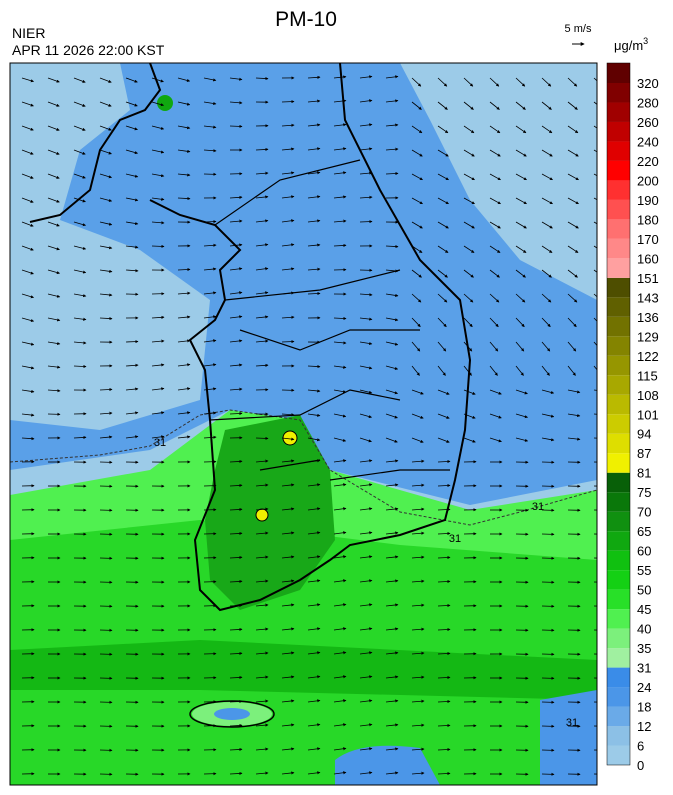  What do you see at coordinates (644, 668) in the screenshot?
I see `colorbar-tick-label: 31` at bounding box center [644, 668].